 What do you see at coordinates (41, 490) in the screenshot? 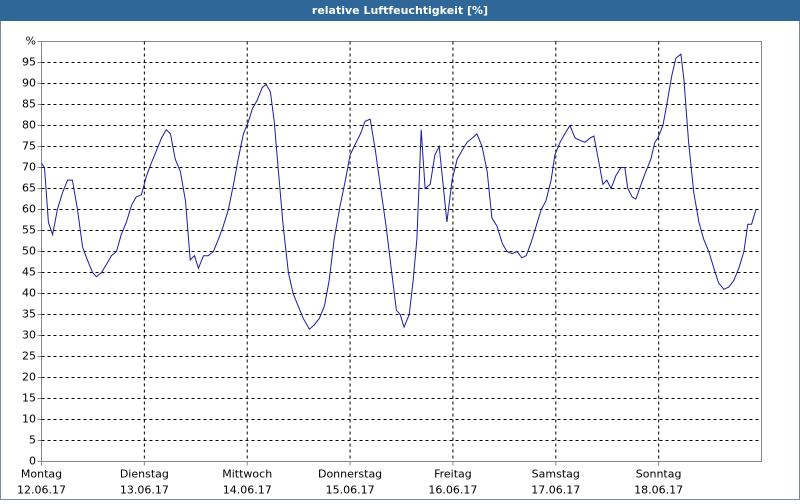
I see `x-tick-date: 12.06.17` at bounding box center [41, 490].